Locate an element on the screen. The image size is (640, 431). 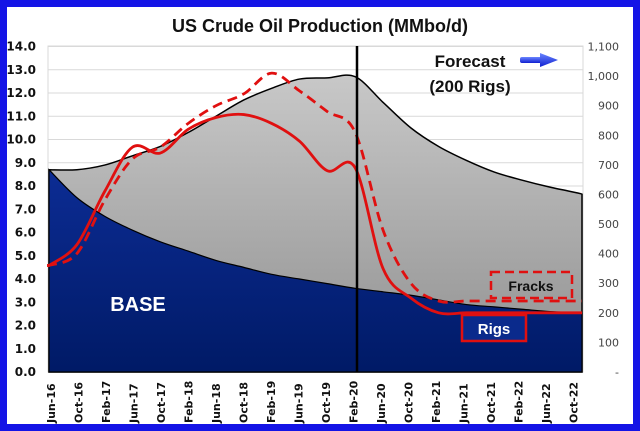
x-tick-label: Jun-17 is located at coordinates (134, 403).